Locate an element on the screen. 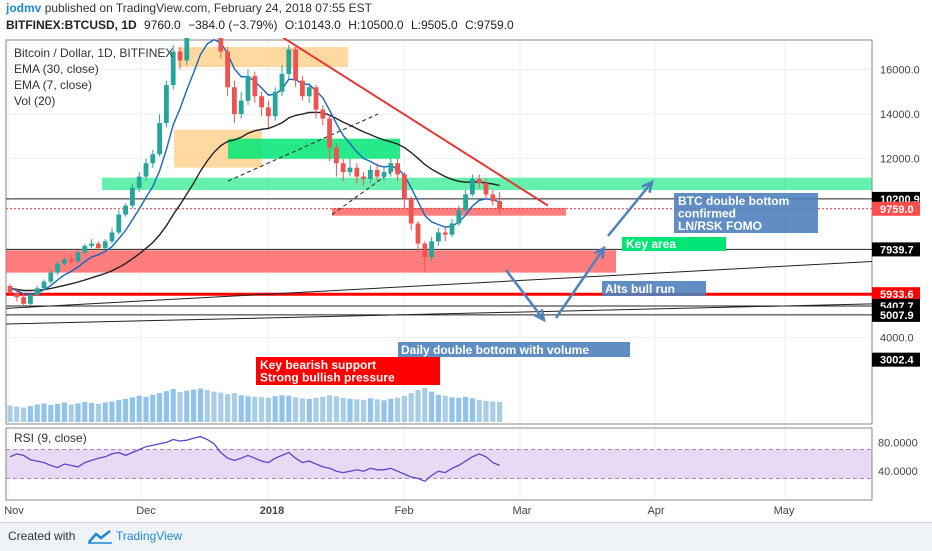 The image size is (932, 551). rsi-line is located at coordinates (254, 459).